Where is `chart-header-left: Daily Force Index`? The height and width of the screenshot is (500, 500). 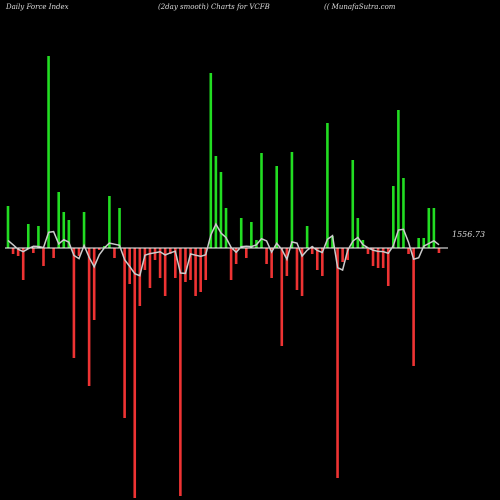 chart-header-left: Daily Force Index is located at coordinates (37, 7).